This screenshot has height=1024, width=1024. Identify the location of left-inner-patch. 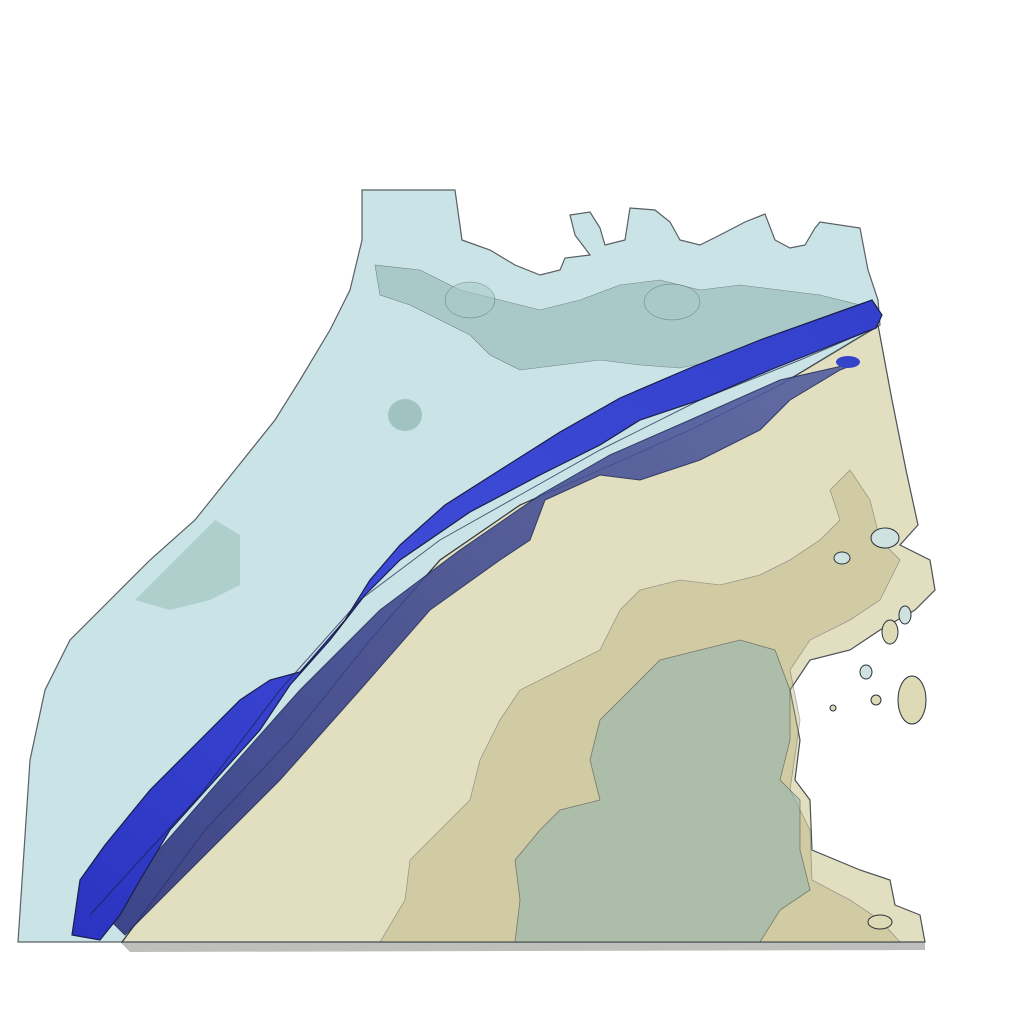
(187, 565).